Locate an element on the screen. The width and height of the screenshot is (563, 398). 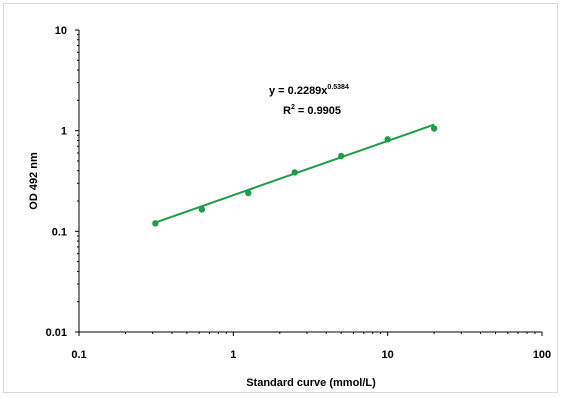
x-axis-title: Standard curve (mmol/L) is located at coordinates (311, 383).